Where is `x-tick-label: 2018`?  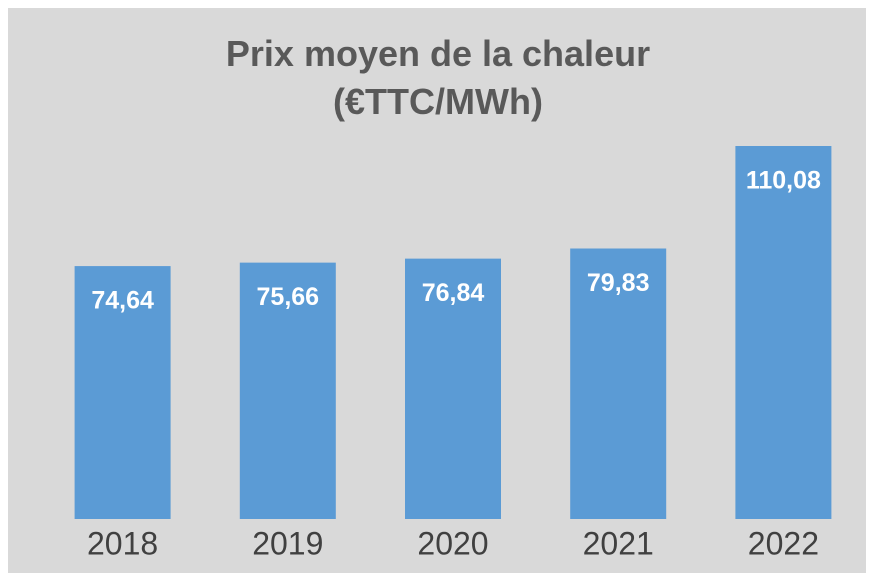 x-tick-label: 2018 is located at coordinates (122, 543).